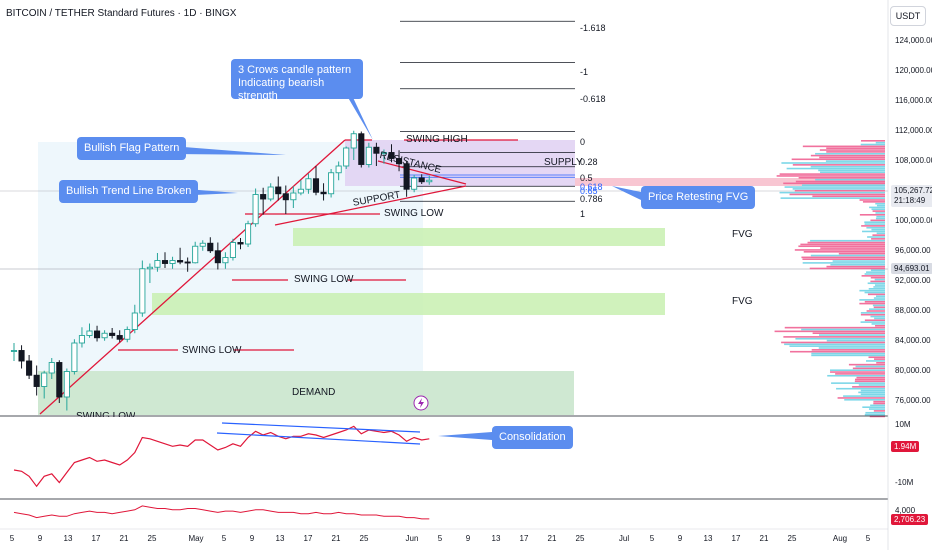 This screenshot has height=550, width=932. Describe the element at coordinates (370, 205) in the screenshot. I see `support-line` at that location.